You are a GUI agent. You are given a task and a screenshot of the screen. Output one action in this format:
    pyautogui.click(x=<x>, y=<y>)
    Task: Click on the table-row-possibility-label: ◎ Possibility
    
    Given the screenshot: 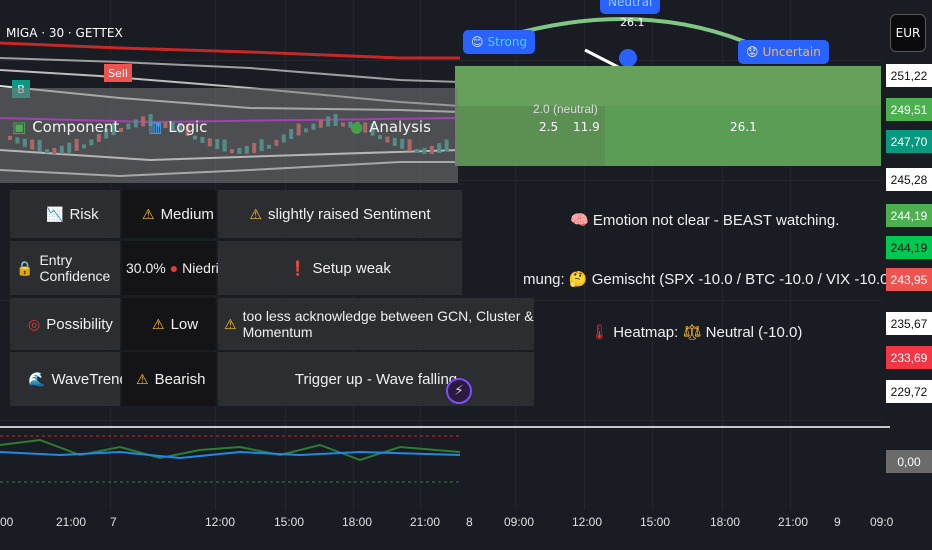 What is the action you would take?
    pyautogui.click(x=65, y=324)
    